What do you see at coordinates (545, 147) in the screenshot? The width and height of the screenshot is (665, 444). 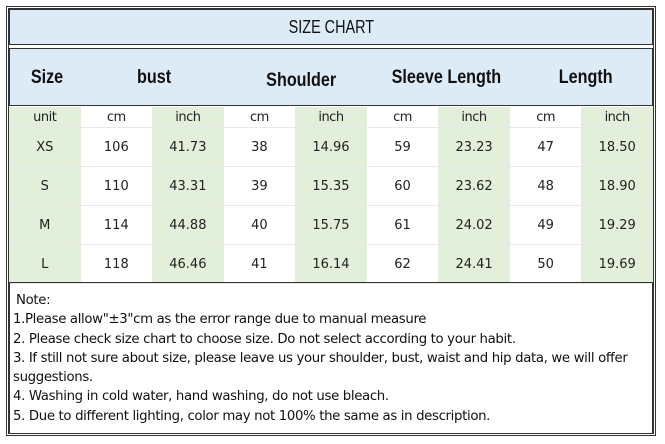 I see `table-cell: 47` at bounding box center [545, 147].